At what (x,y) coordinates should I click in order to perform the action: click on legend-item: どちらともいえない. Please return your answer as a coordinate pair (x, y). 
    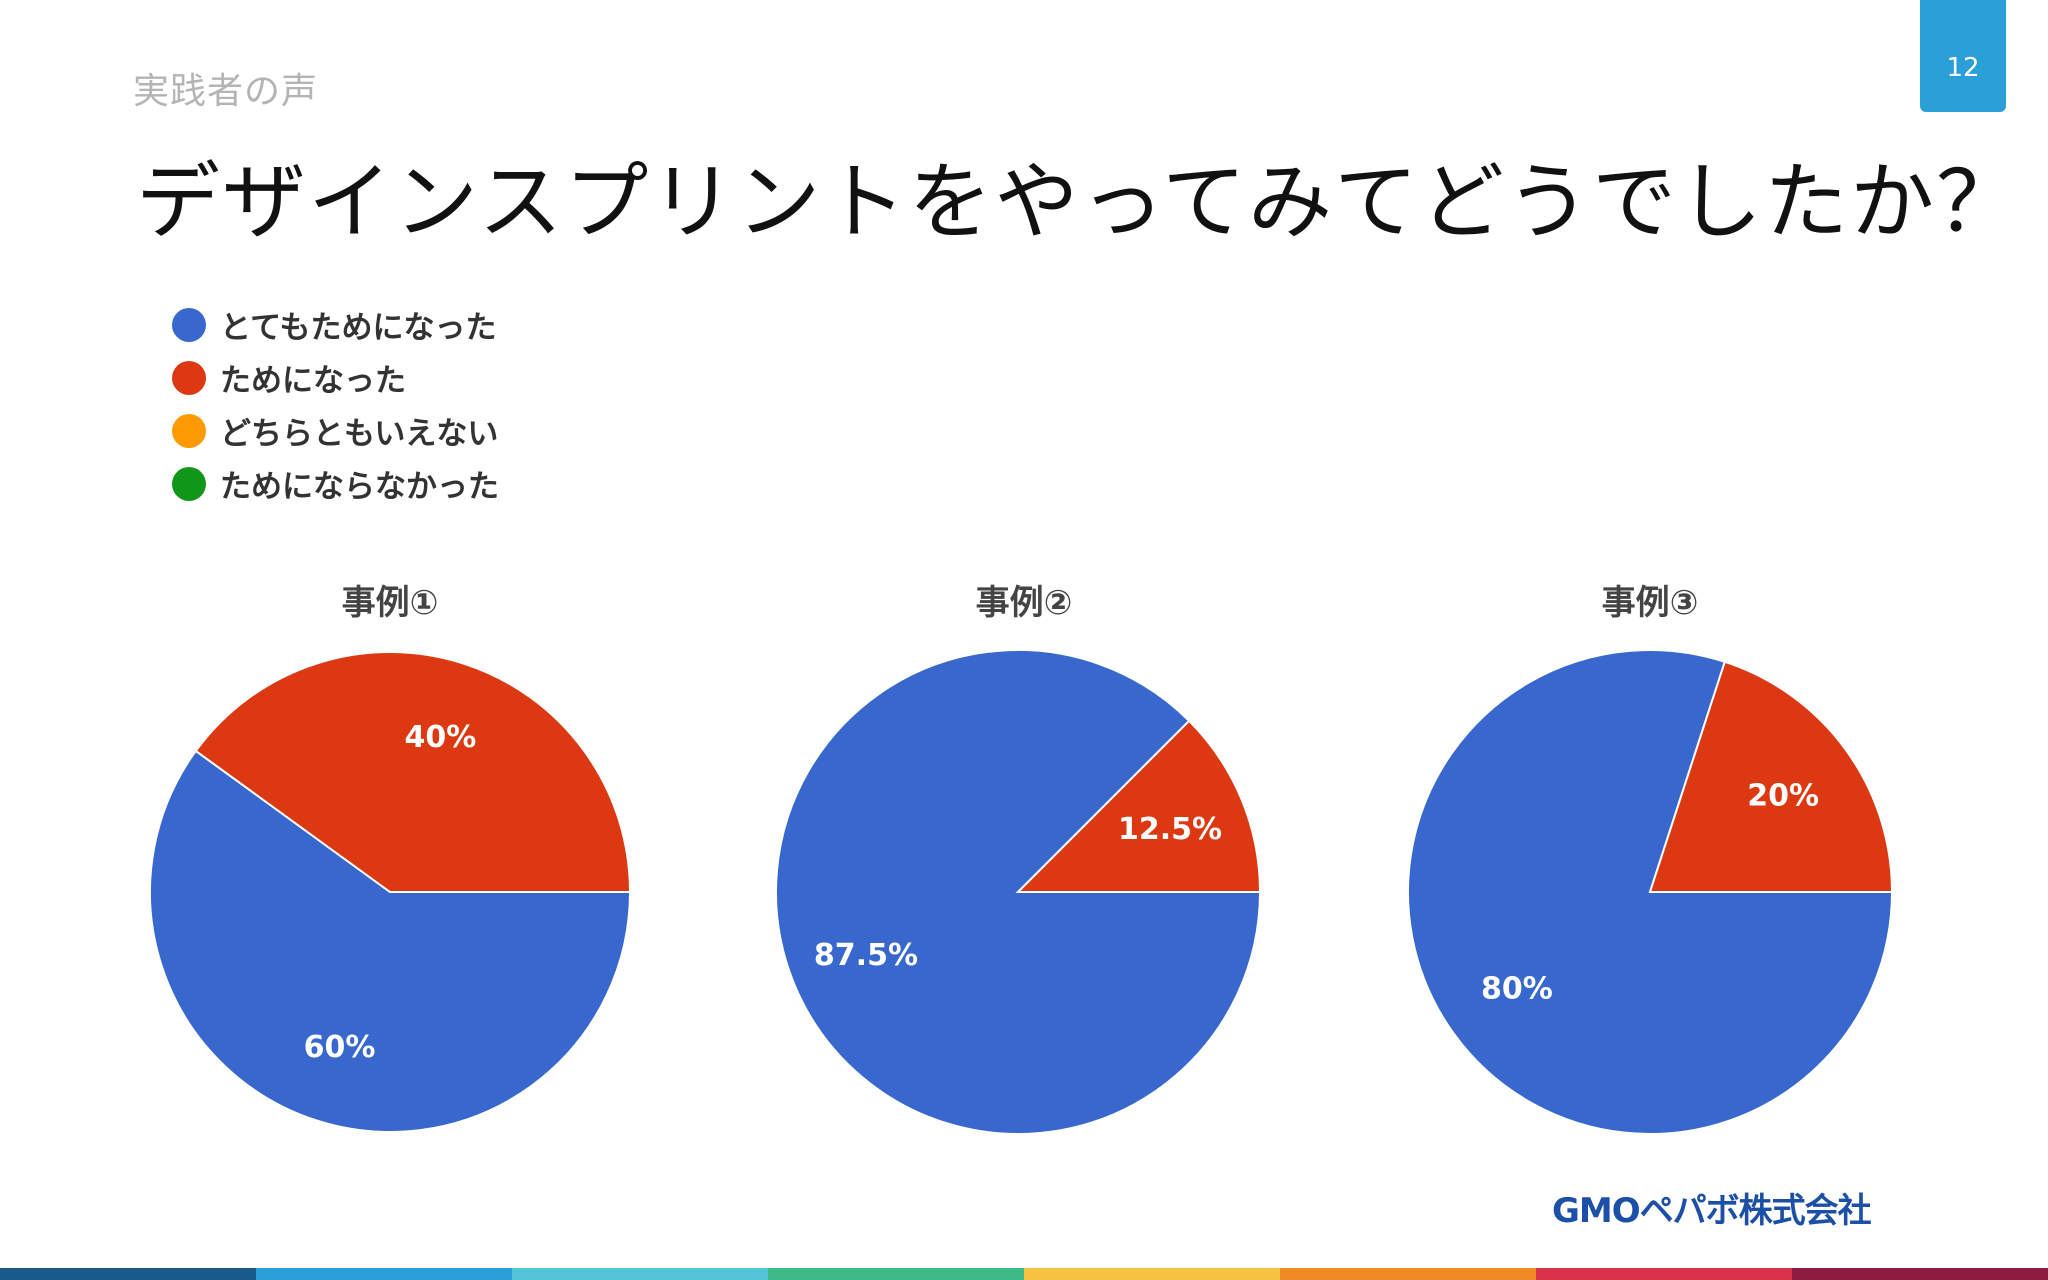
    Looking at the image, I should click on (335, 430).